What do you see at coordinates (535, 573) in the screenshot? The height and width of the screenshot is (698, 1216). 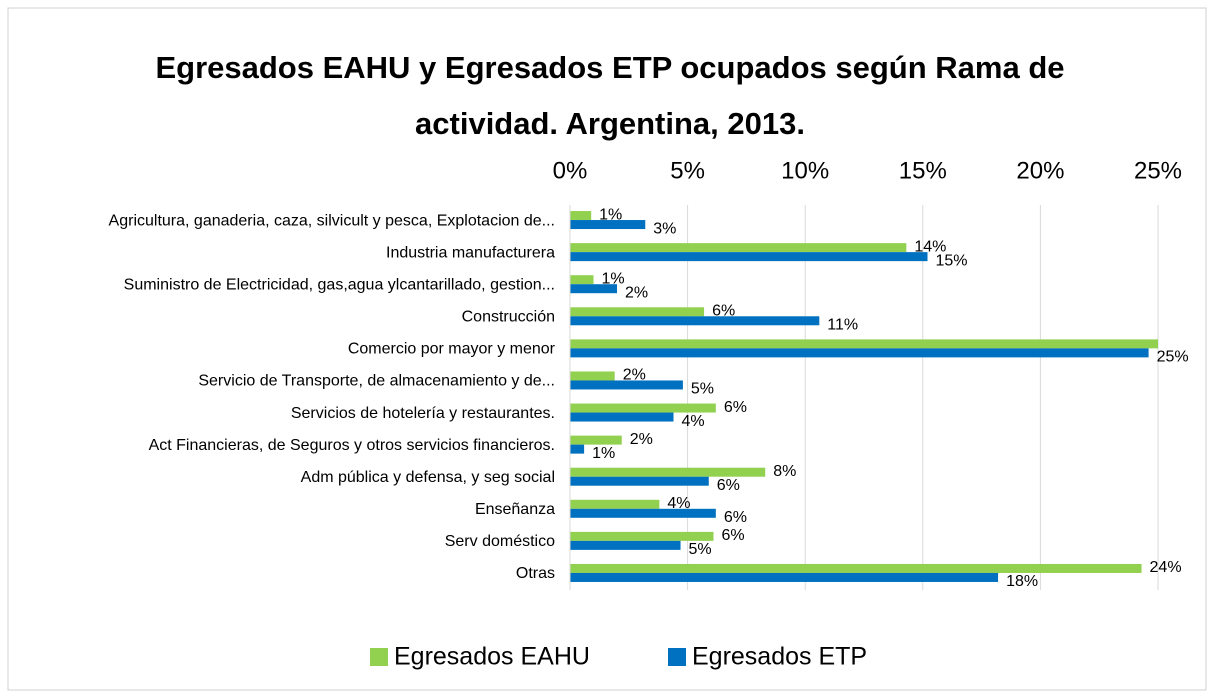 I see `y-tick-label: Otras` at bounding box center [535, 573].